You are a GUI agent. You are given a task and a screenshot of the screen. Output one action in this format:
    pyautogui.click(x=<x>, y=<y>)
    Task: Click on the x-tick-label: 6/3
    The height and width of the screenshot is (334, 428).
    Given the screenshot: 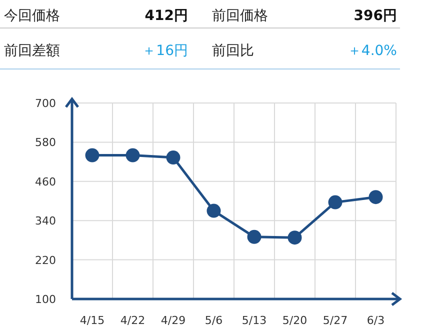 What is the action you would take?
    pyautogui.click(x=375, y=320)
    